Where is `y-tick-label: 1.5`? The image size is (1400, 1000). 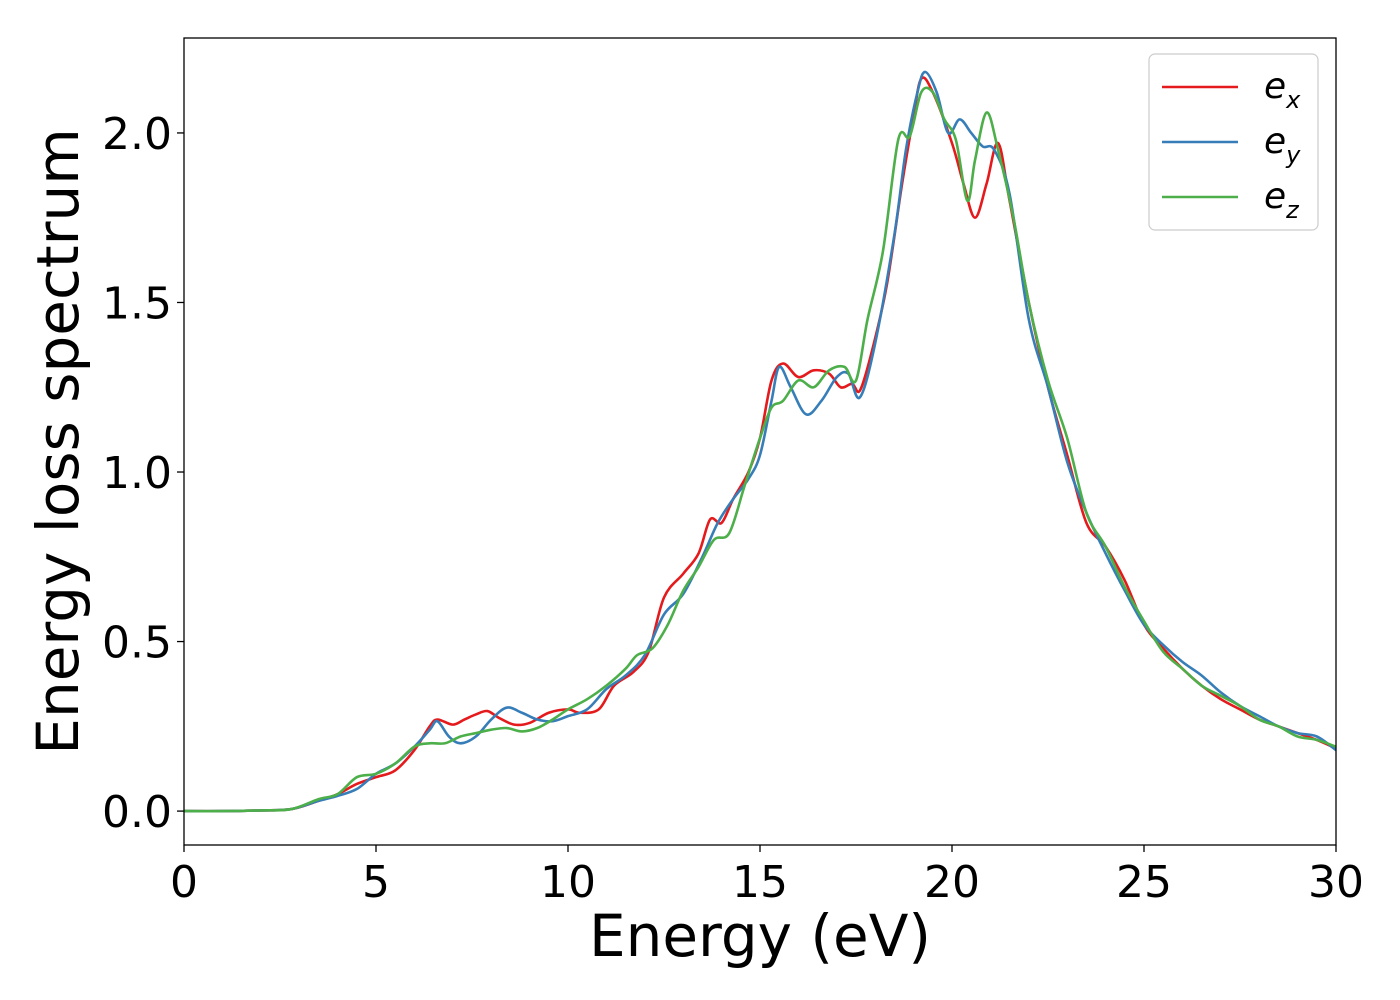 y-tick-label: 1.5 is located at coordinates (137, 303).